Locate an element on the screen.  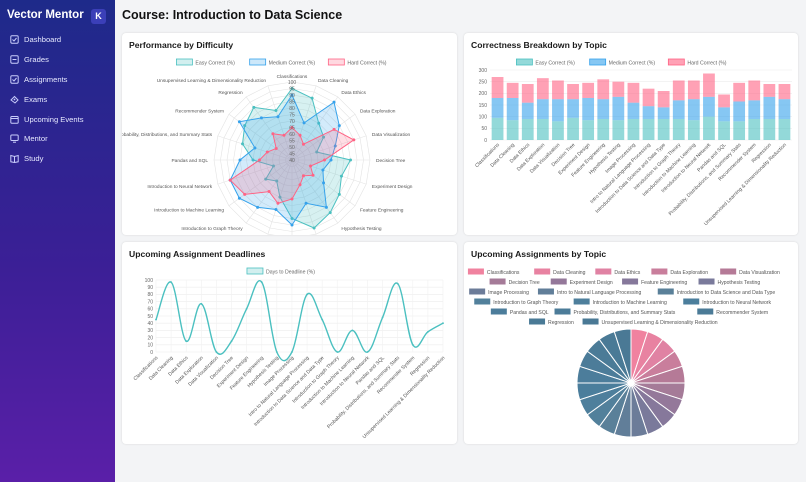
sidebar-item-grades: Grades is located at coordinates (57, 60).